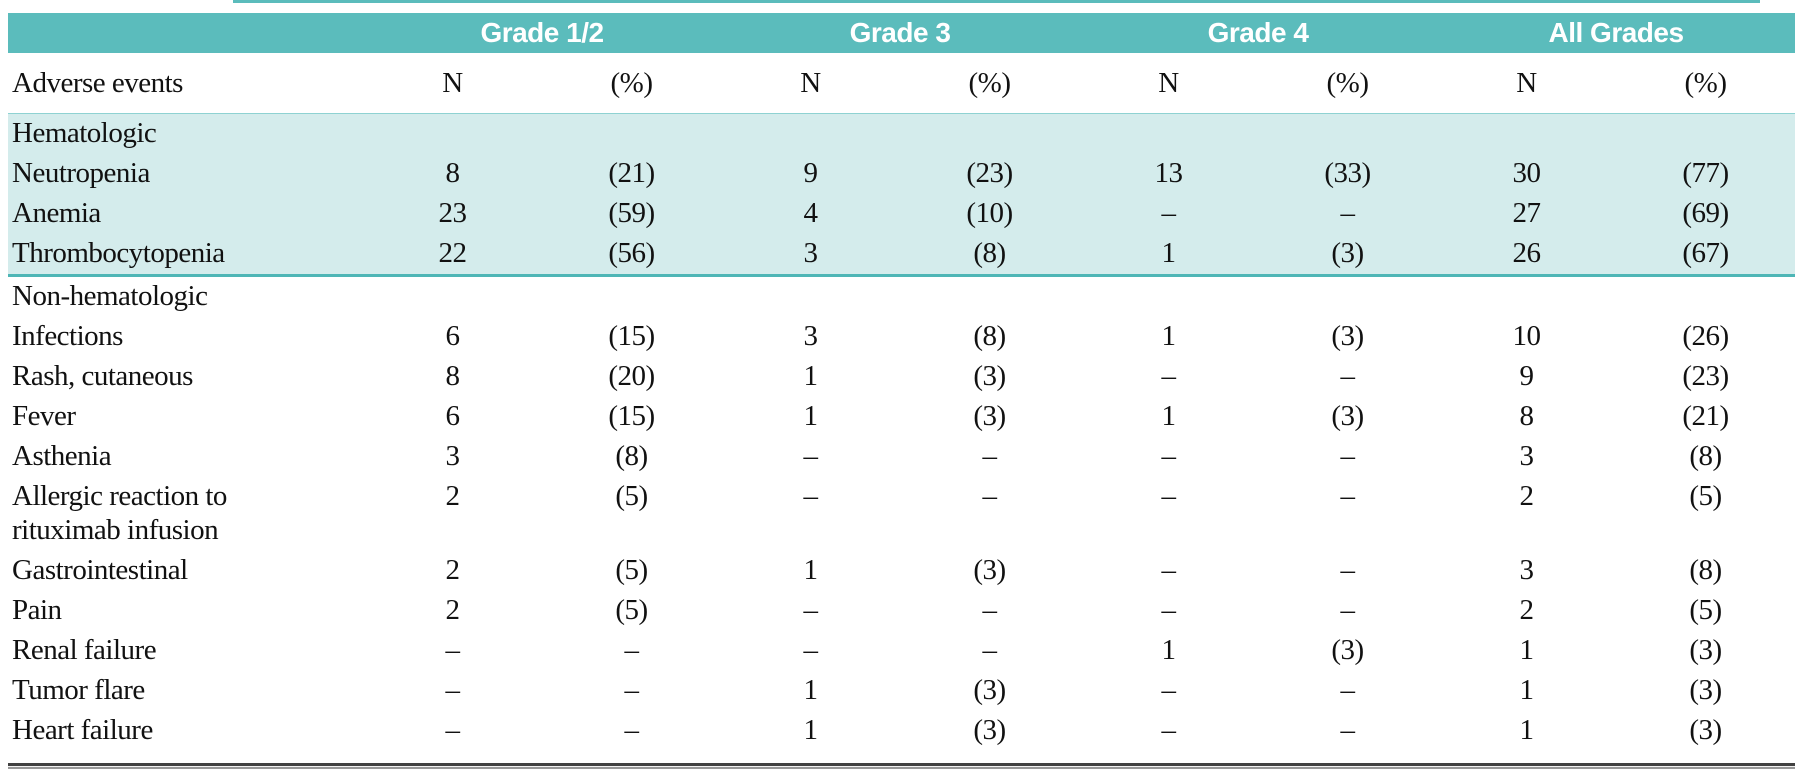  What do you see at coordinates (97, 82) in the screenshot?
I see `adverse-events-column-header: Adverse events` at bounding box center [97, 82].